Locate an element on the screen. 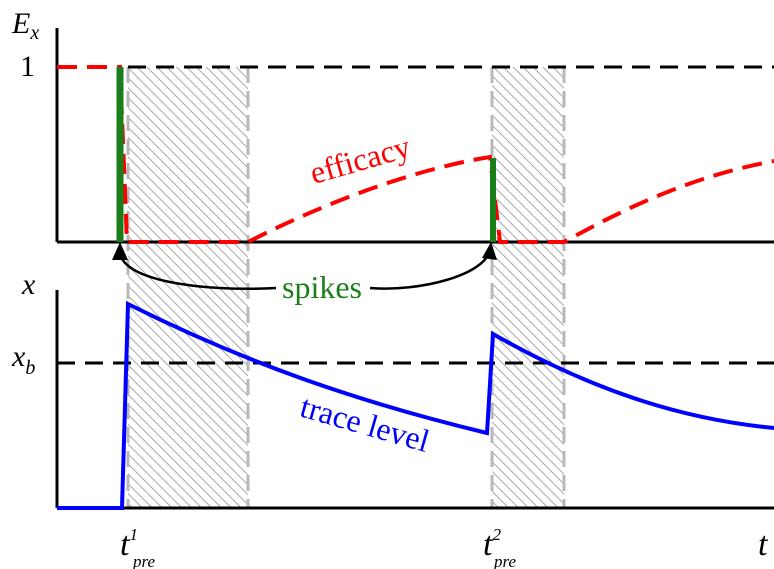 The height and width of the screenshot is (569, 774). top-y-label: Ex is located at coordinates (25, 25).